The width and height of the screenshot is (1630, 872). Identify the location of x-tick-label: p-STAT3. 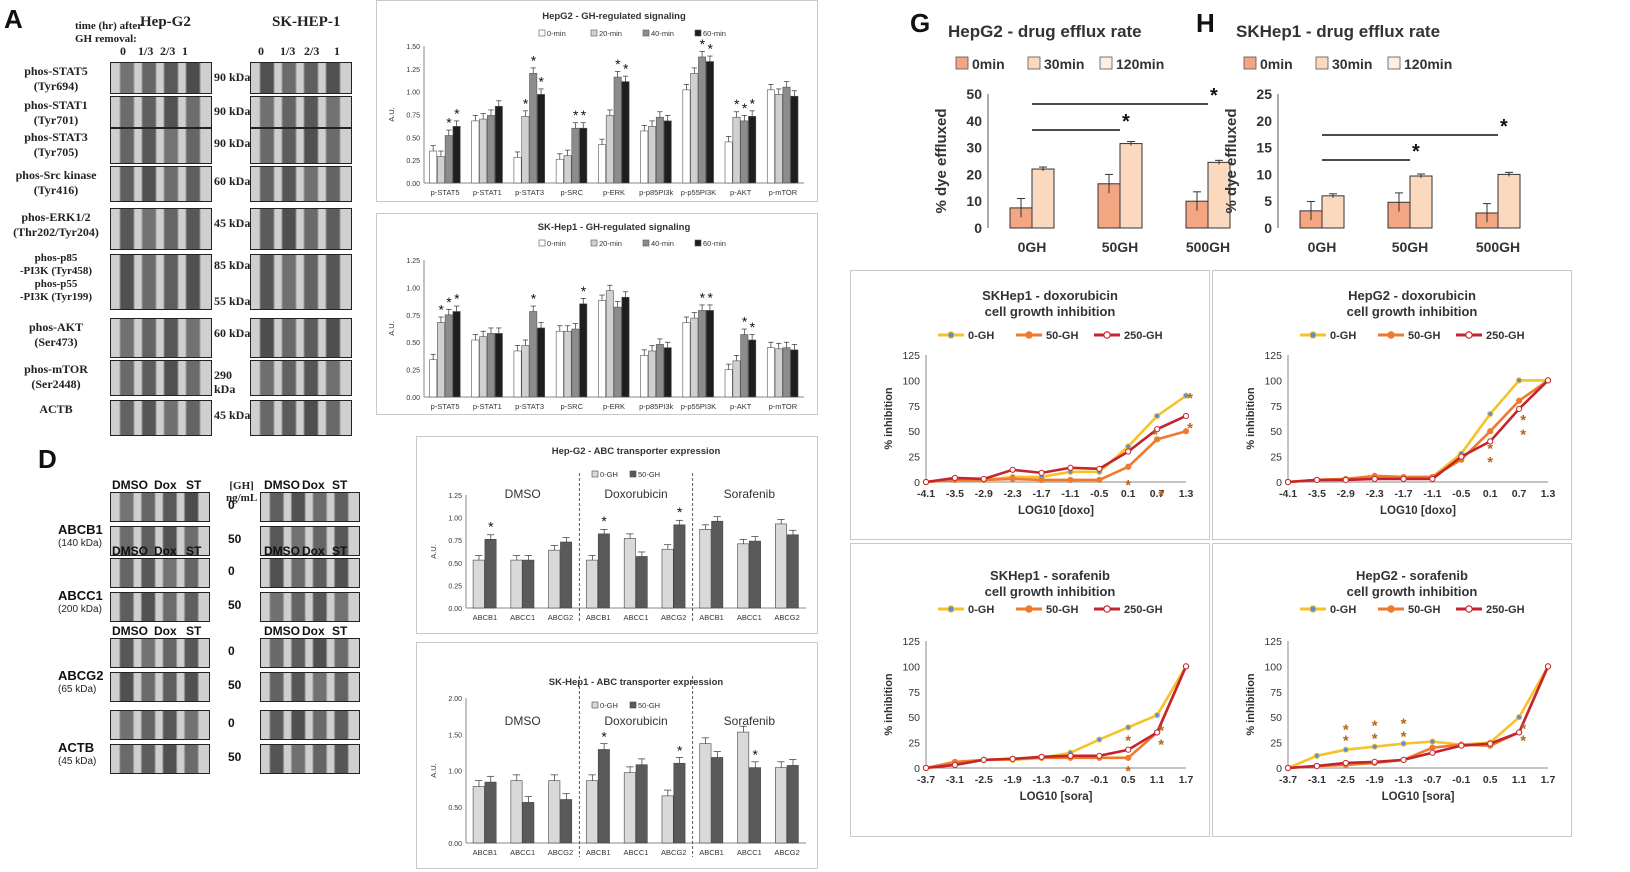
(529, 192).